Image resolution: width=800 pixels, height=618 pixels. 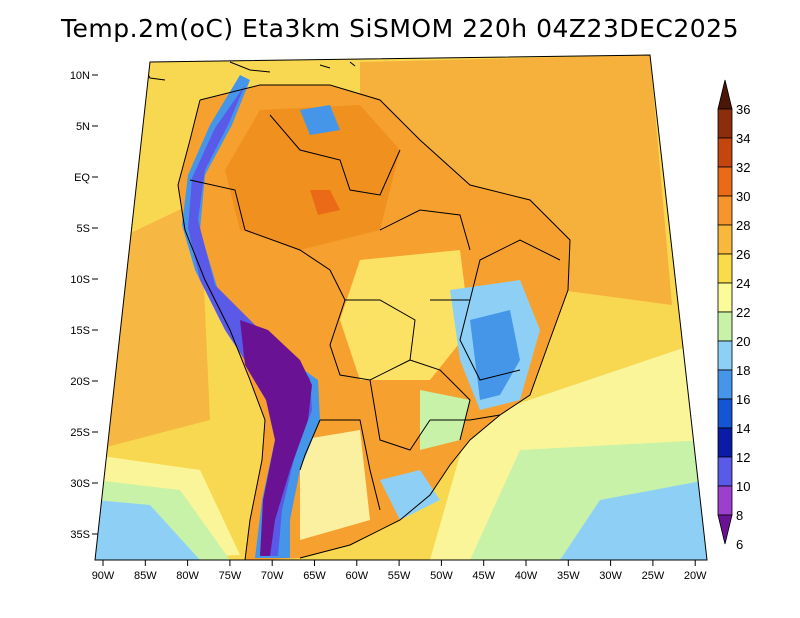 What do you see at coordinates (743, 457) in the screenshot?
I see `colorbar-label: 12` at bounding box center [743, 457].